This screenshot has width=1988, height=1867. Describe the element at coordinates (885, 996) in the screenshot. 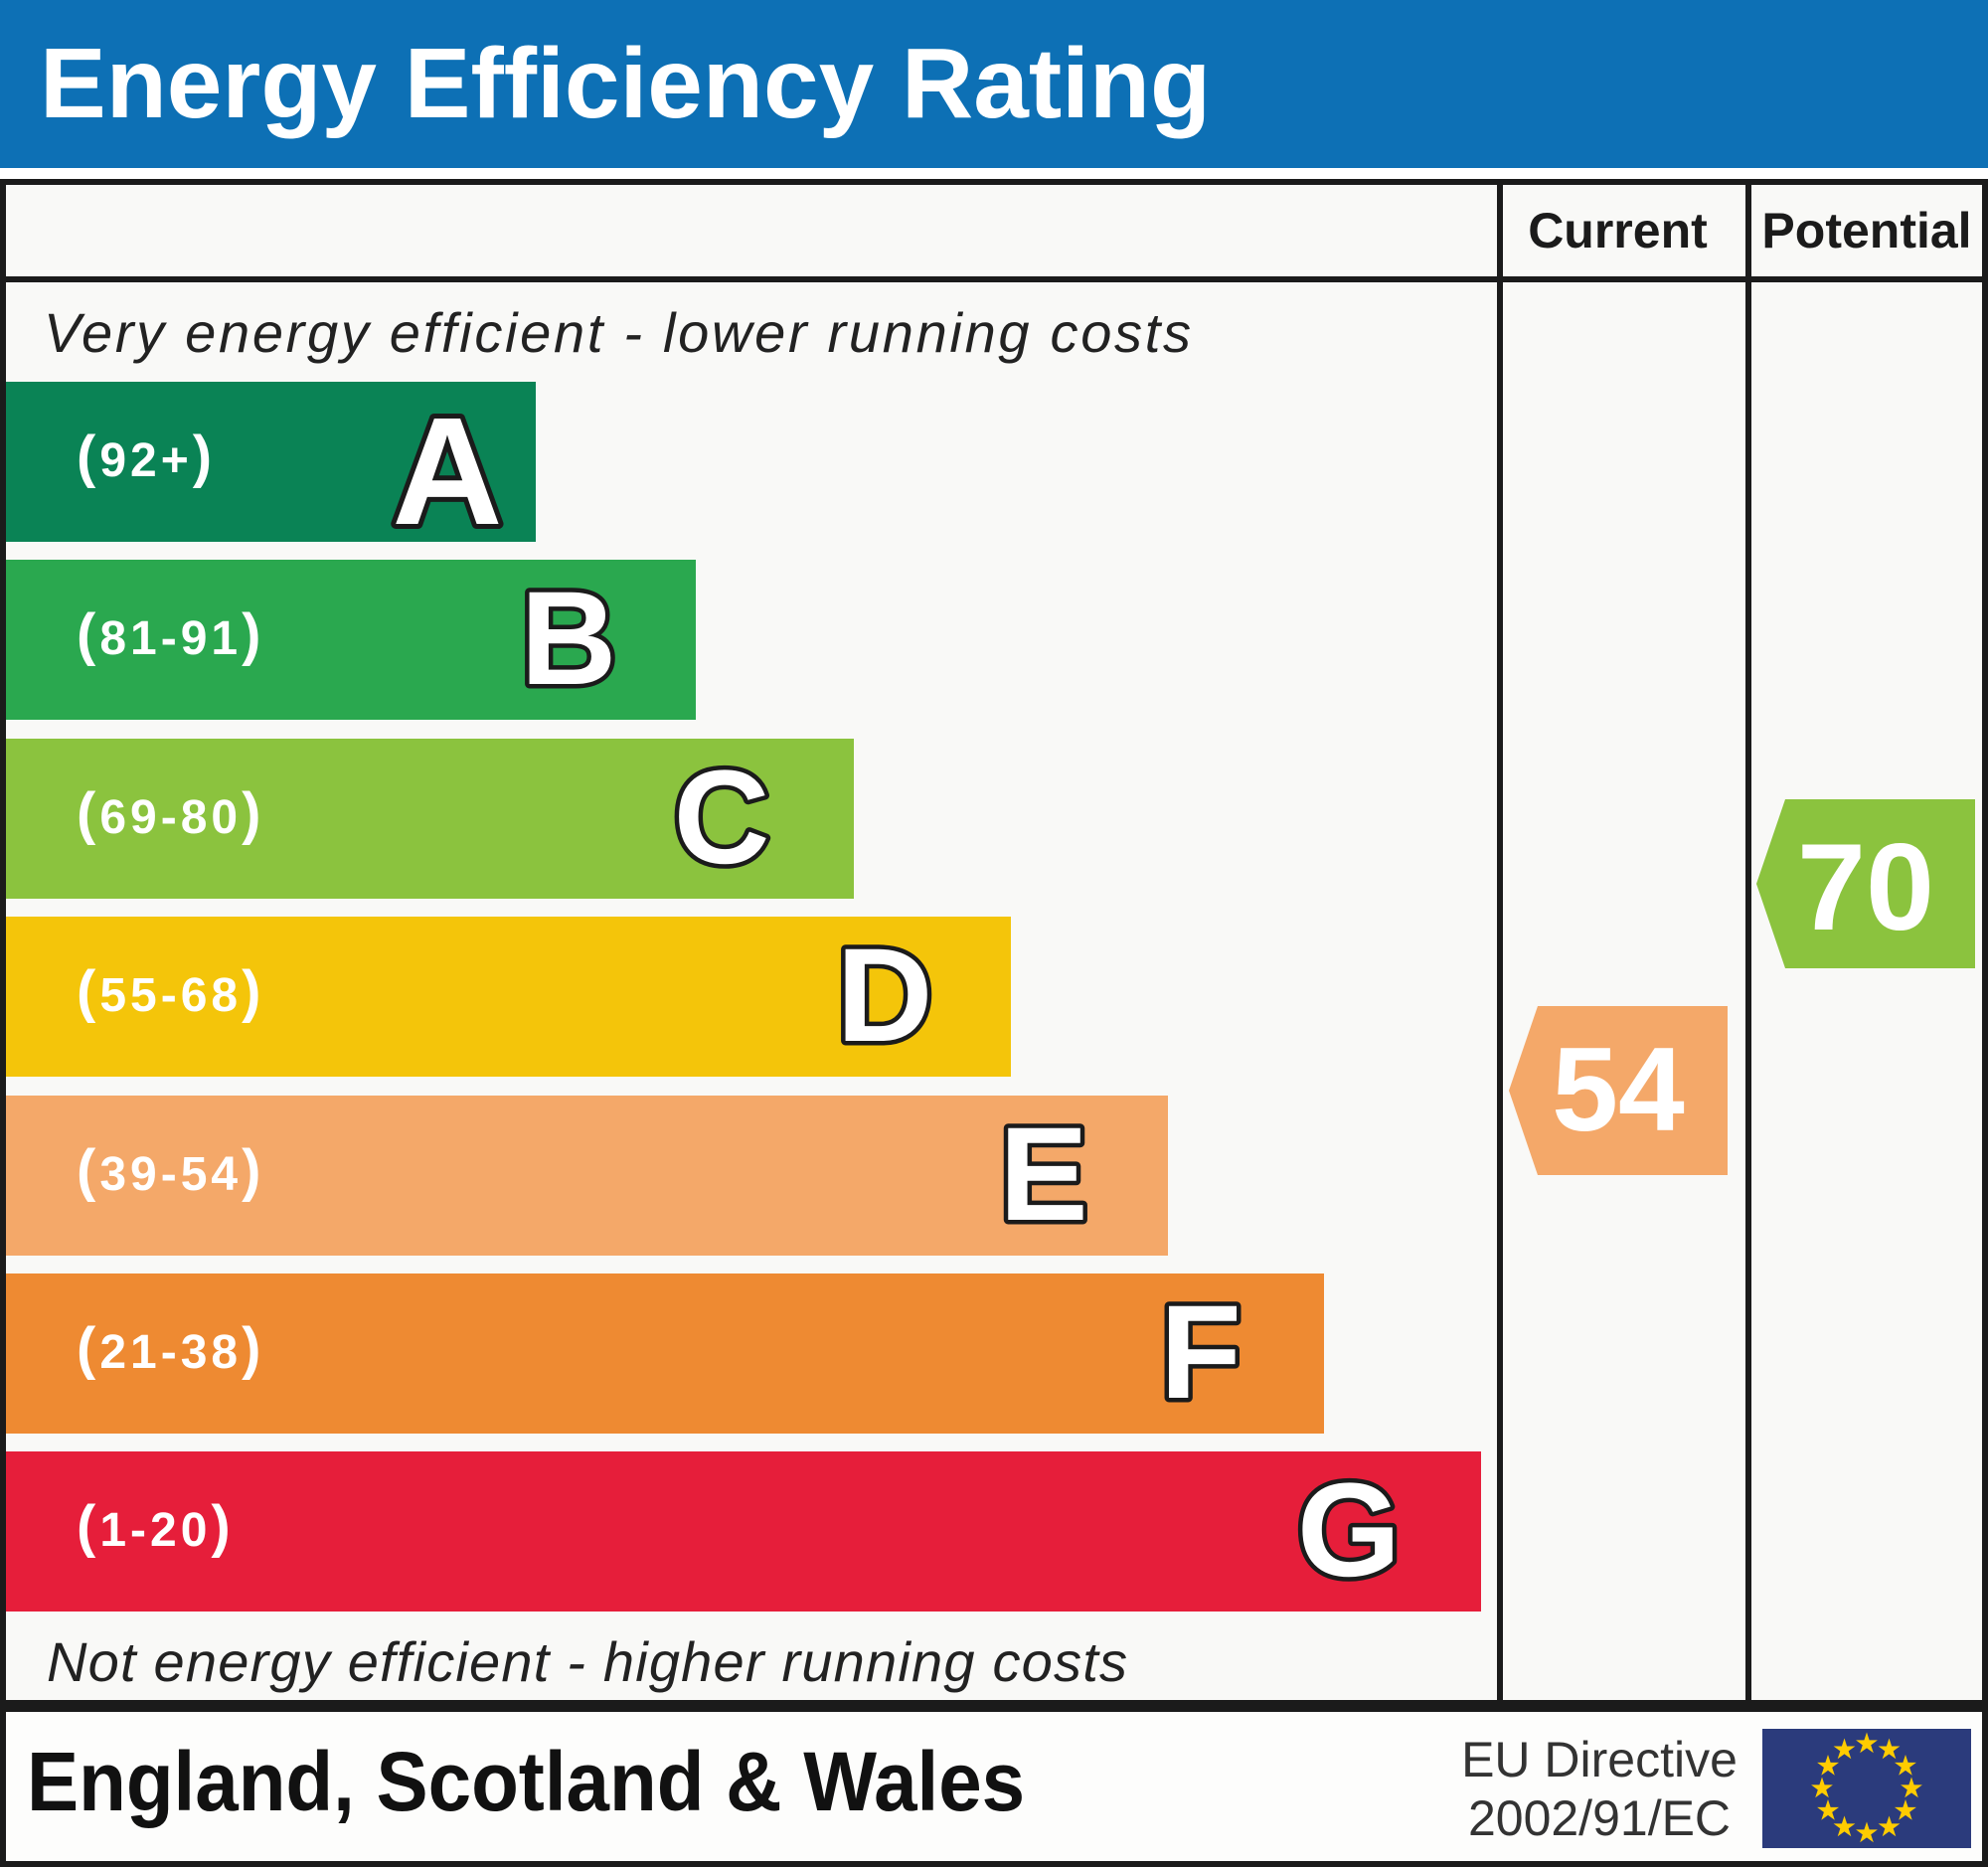

I see `svg-text: D` at that location.